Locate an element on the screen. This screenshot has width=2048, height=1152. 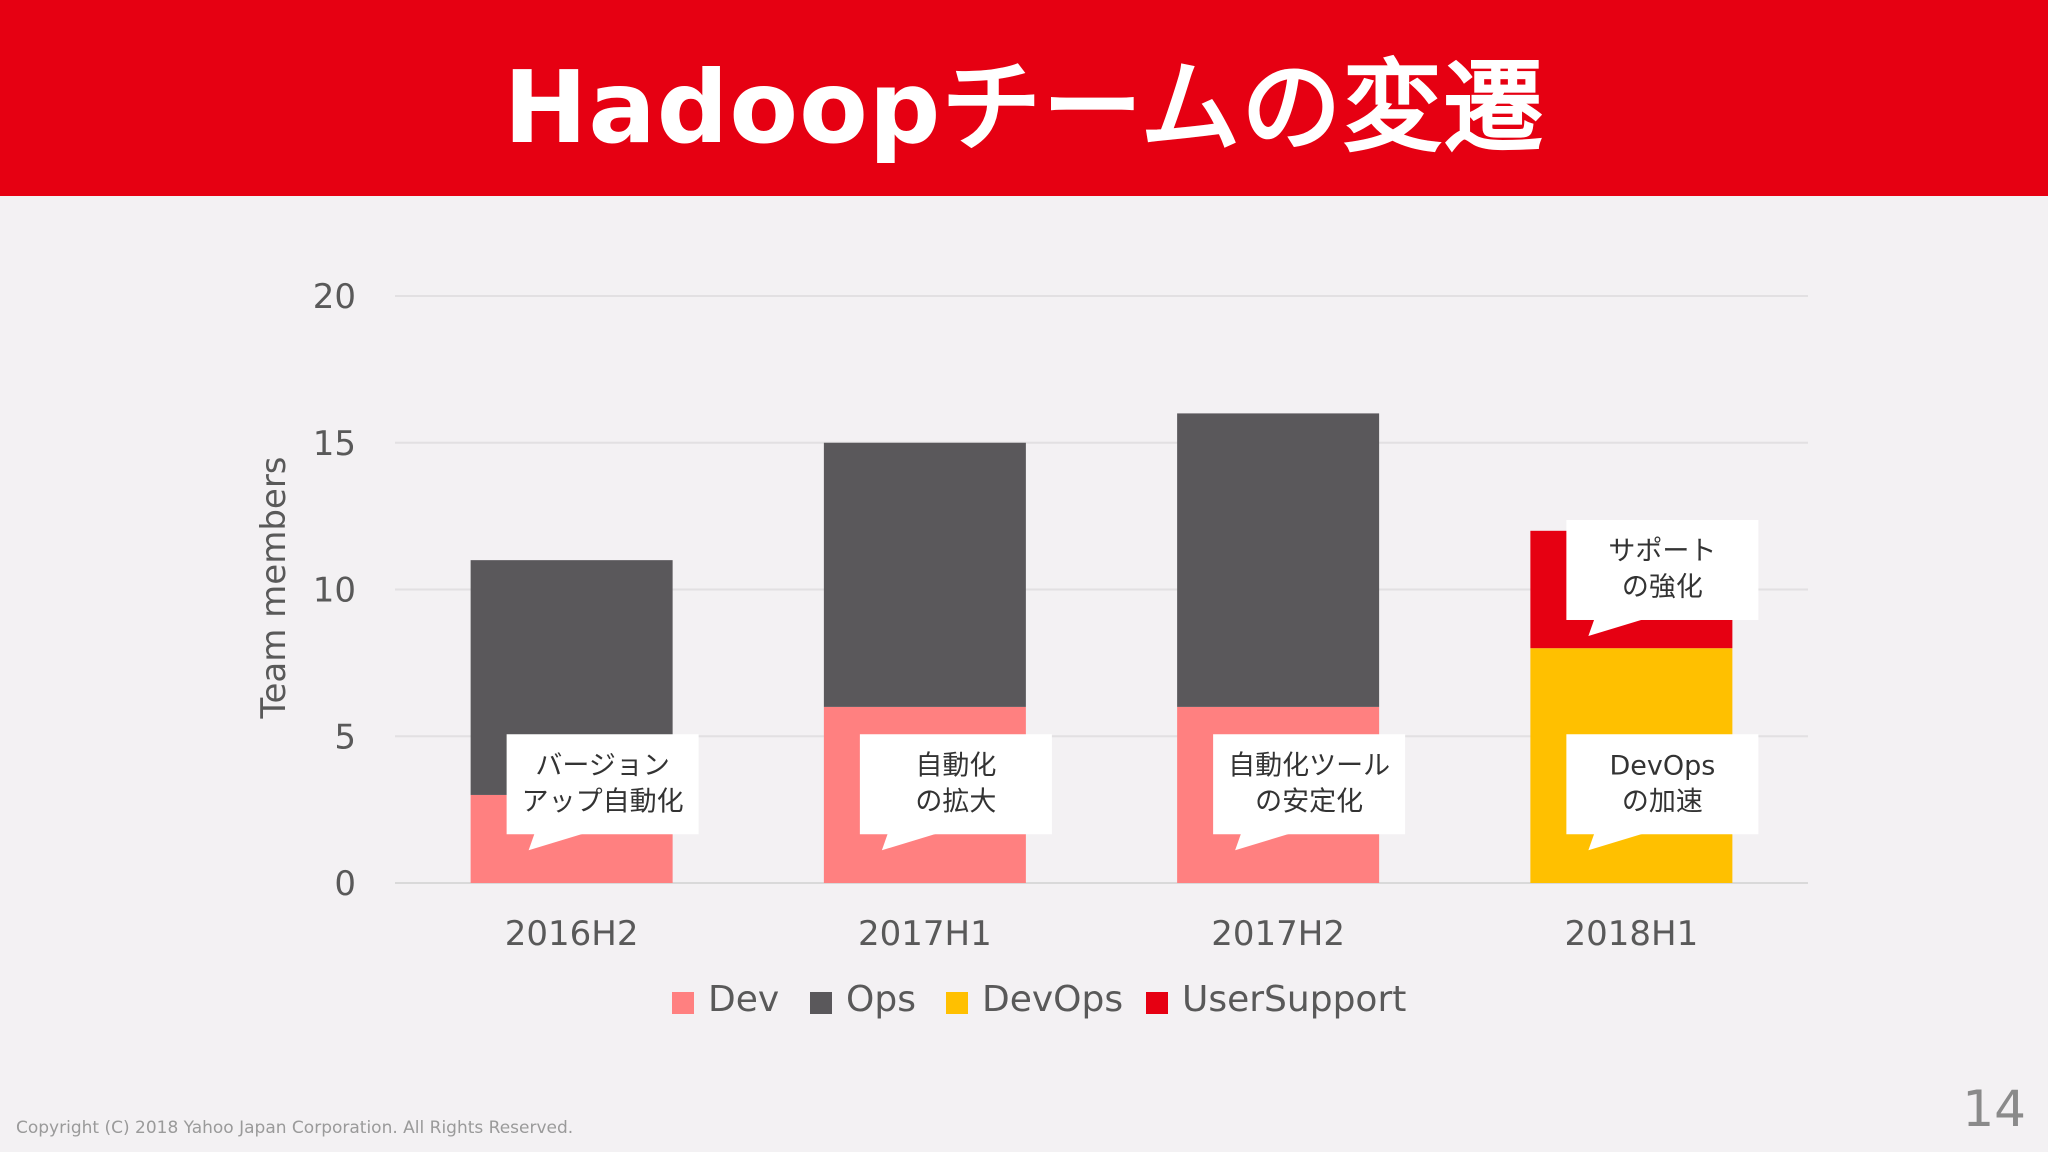
y-tick-label: 5 is located at coordinates (345, 737).